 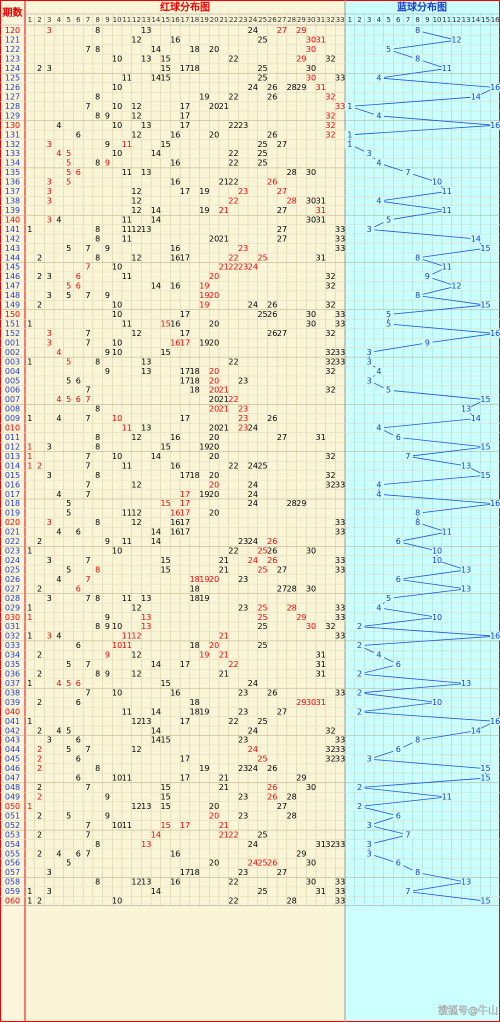 I want to click on red-ball: 9, so click(x=107, y=163).